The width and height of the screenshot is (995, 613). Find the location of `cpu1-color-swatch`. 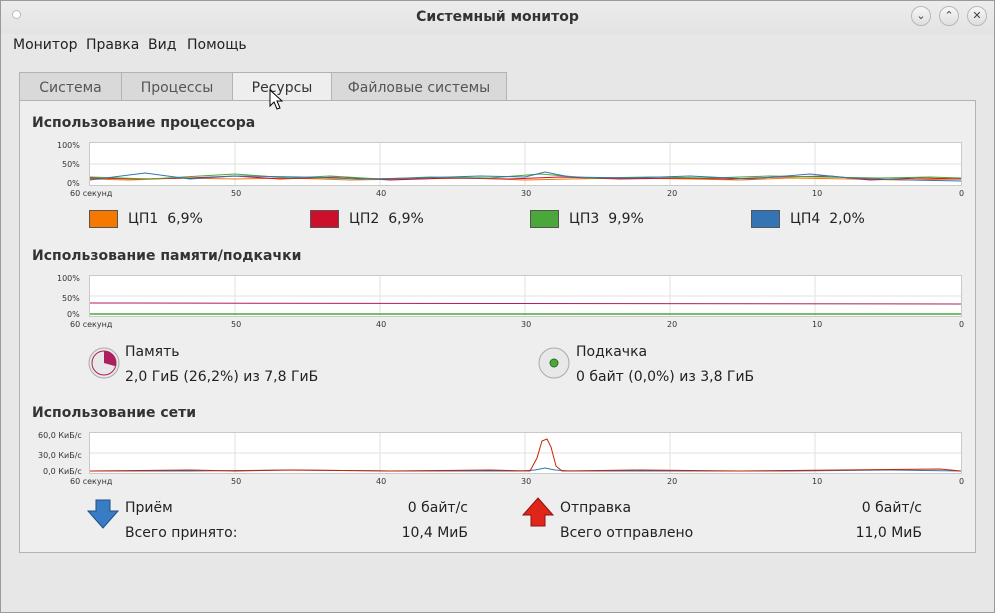

cpu1-color-swatch is located at coordinates (103, 219).